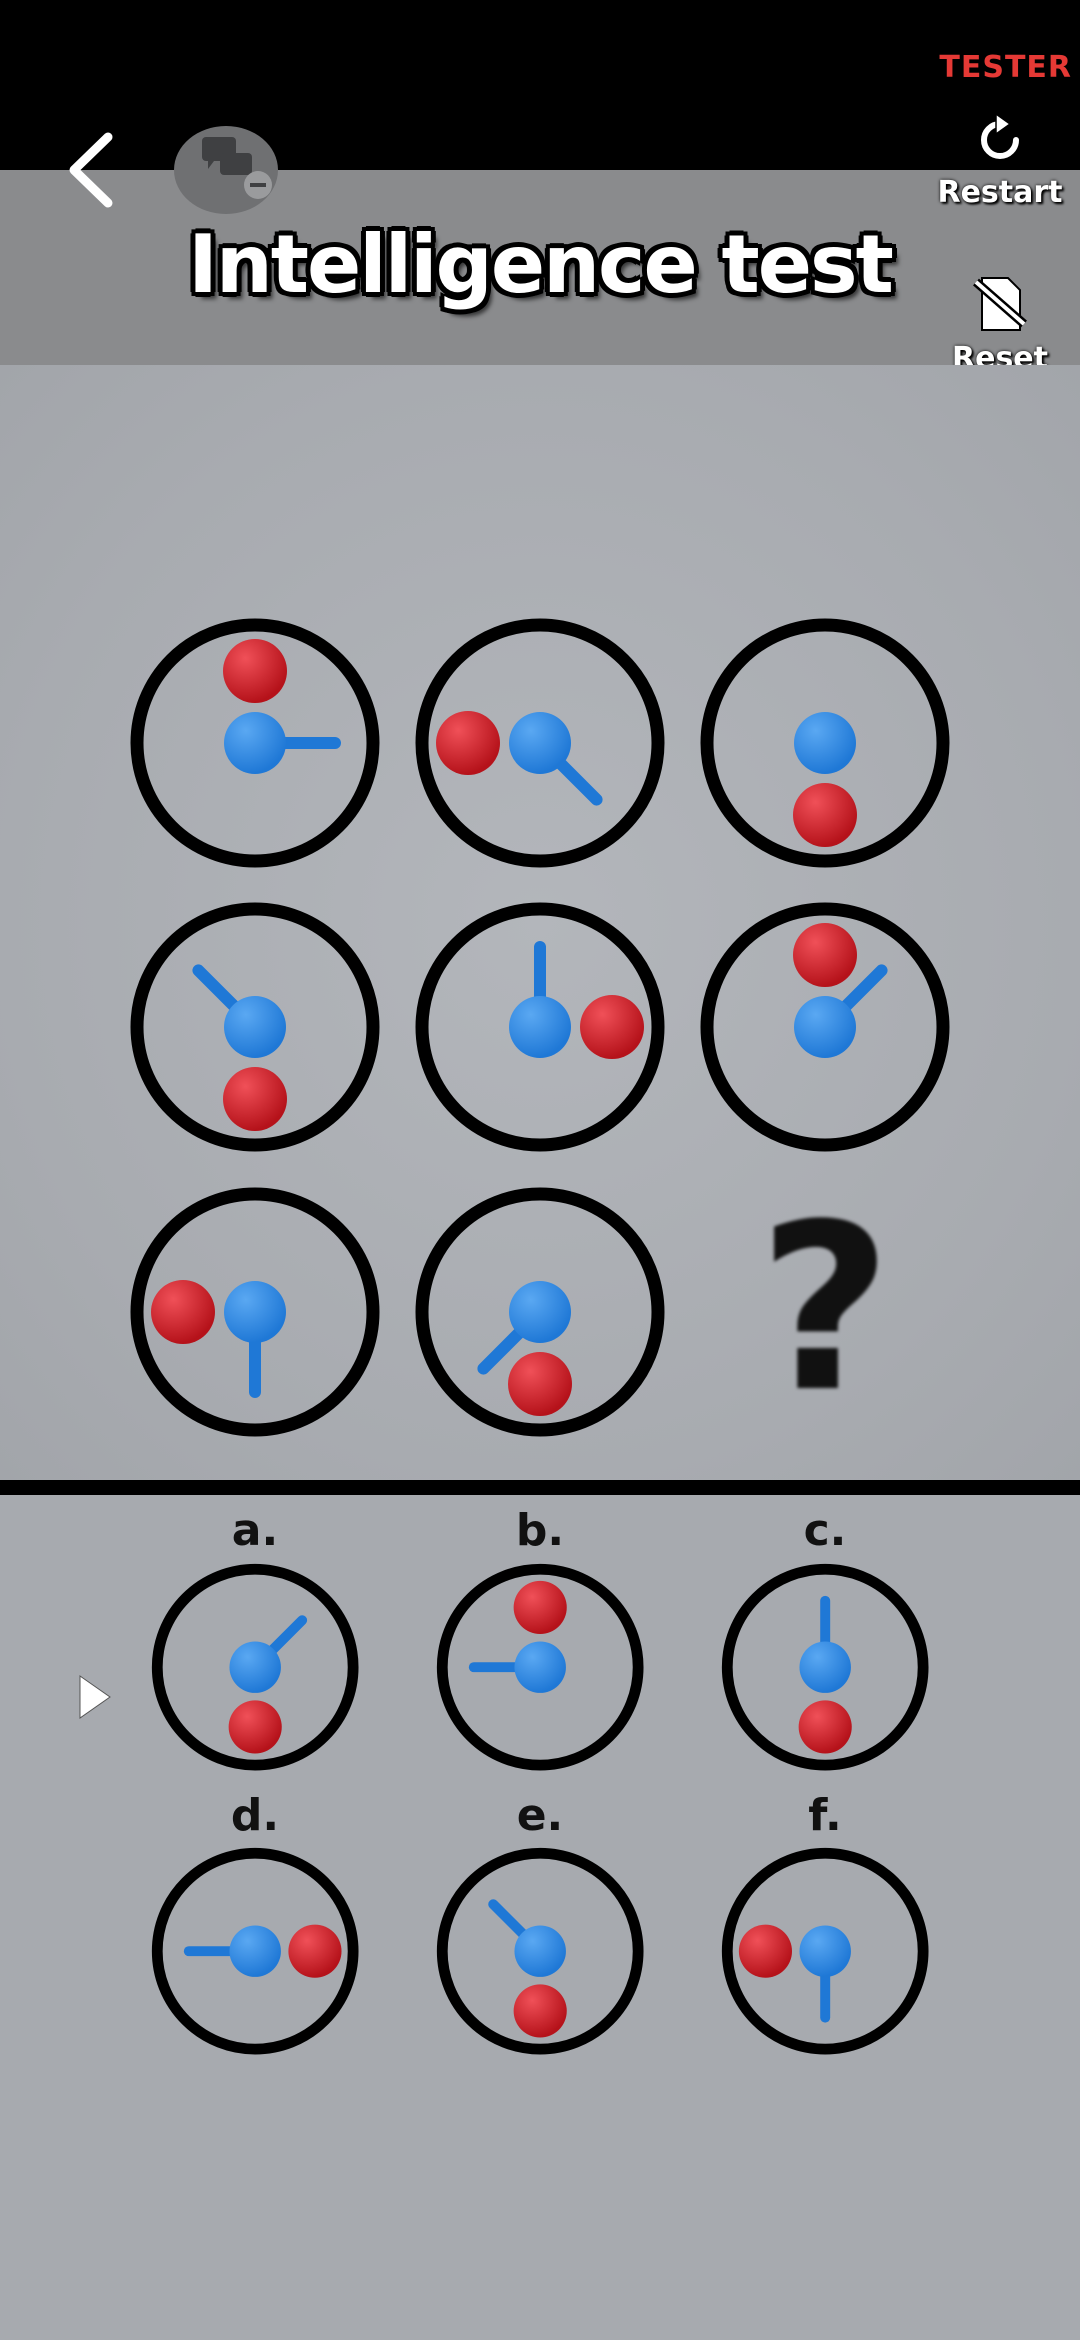  Describe the element at coordinates (825, 1530) in the screenshot. I see `option-label: c.` at that location.